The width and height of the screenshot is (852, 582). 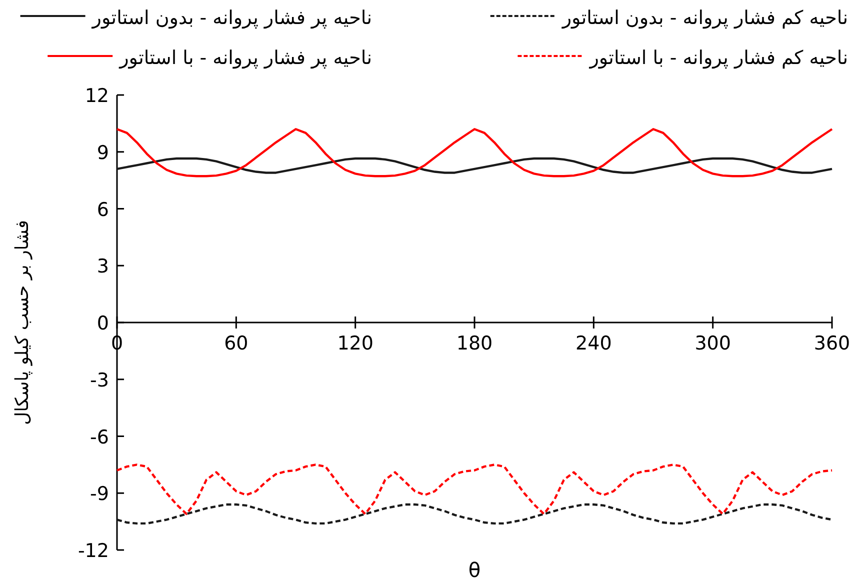 I want to click on y-tick-label: 6, so click(x=102, y=209).